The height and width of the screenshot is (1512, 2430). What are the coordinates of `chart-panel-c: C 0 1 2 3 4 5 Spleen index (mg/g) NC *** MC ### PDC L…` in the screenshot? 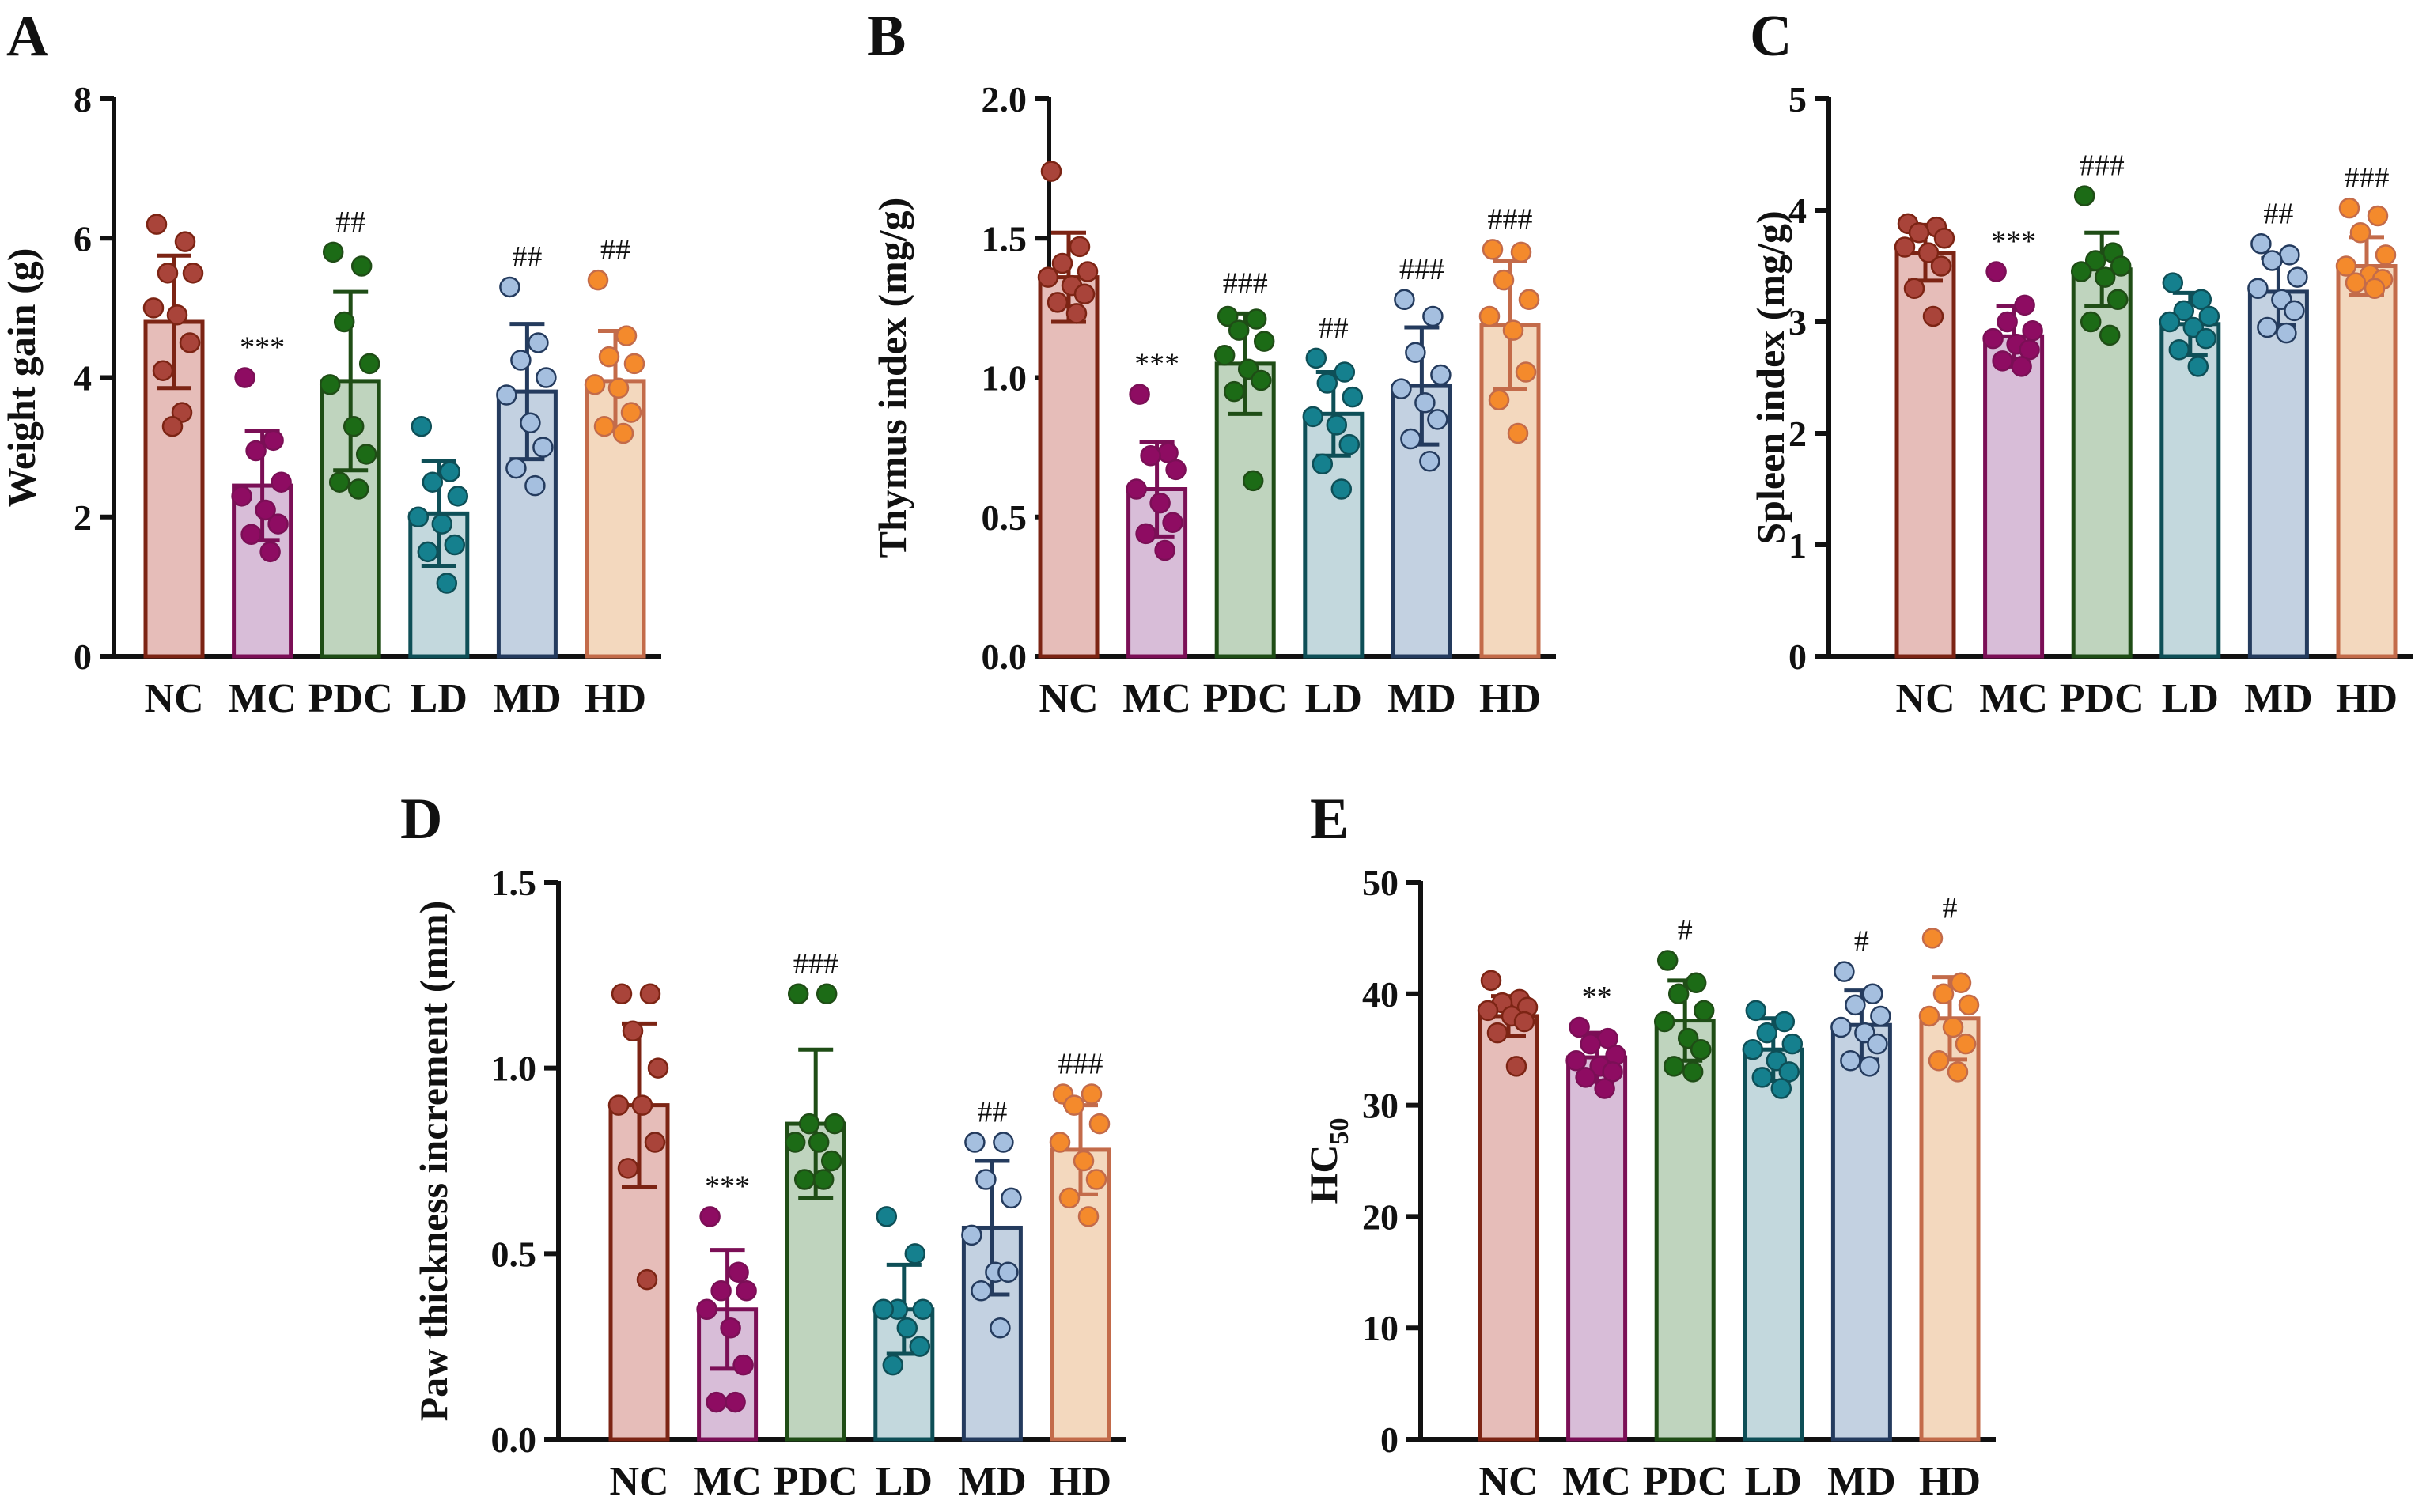 It's located at (2080, 363).